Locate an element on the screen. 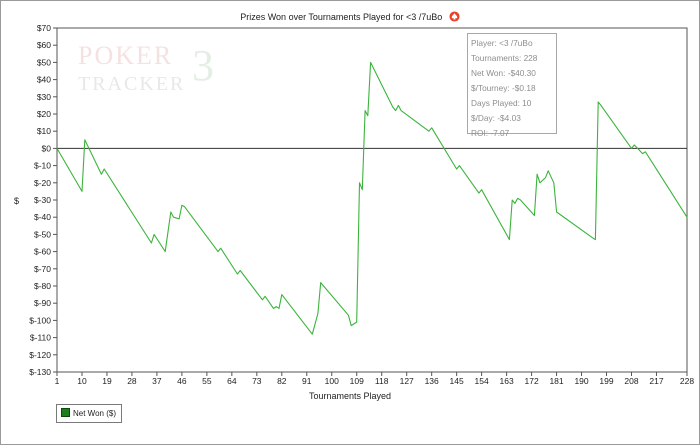 The width and height of the screenshot is (700, 445). x-tick-label: 181 is located at coordinates (556, 381).